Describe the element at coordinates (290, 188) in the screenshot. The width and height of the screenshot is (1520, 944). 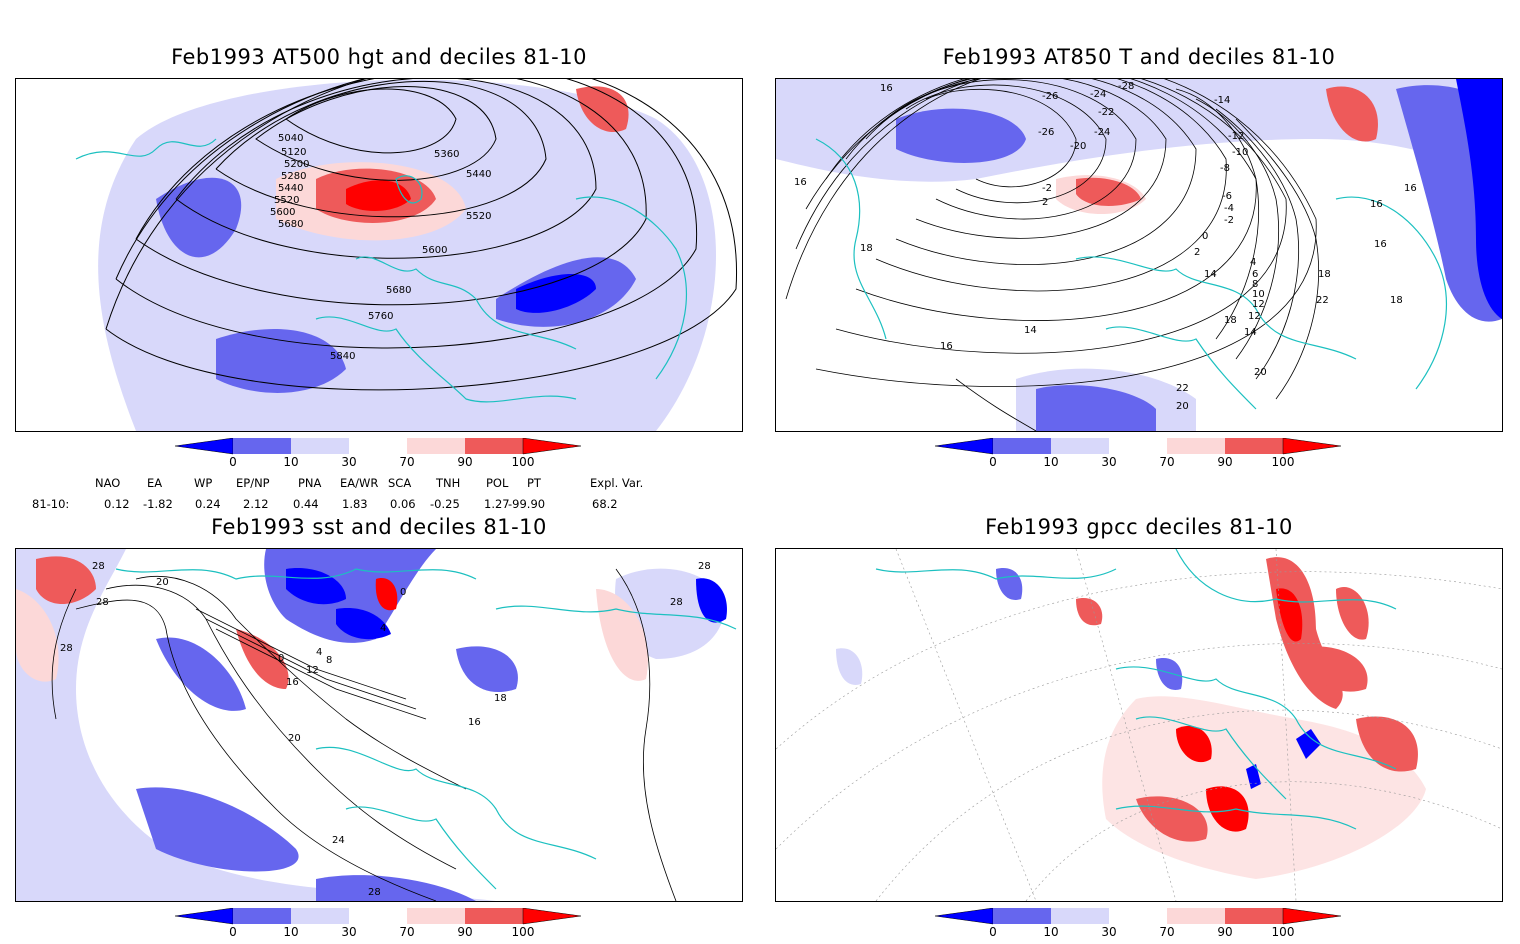
I see `svg-text: 5440` at that location.